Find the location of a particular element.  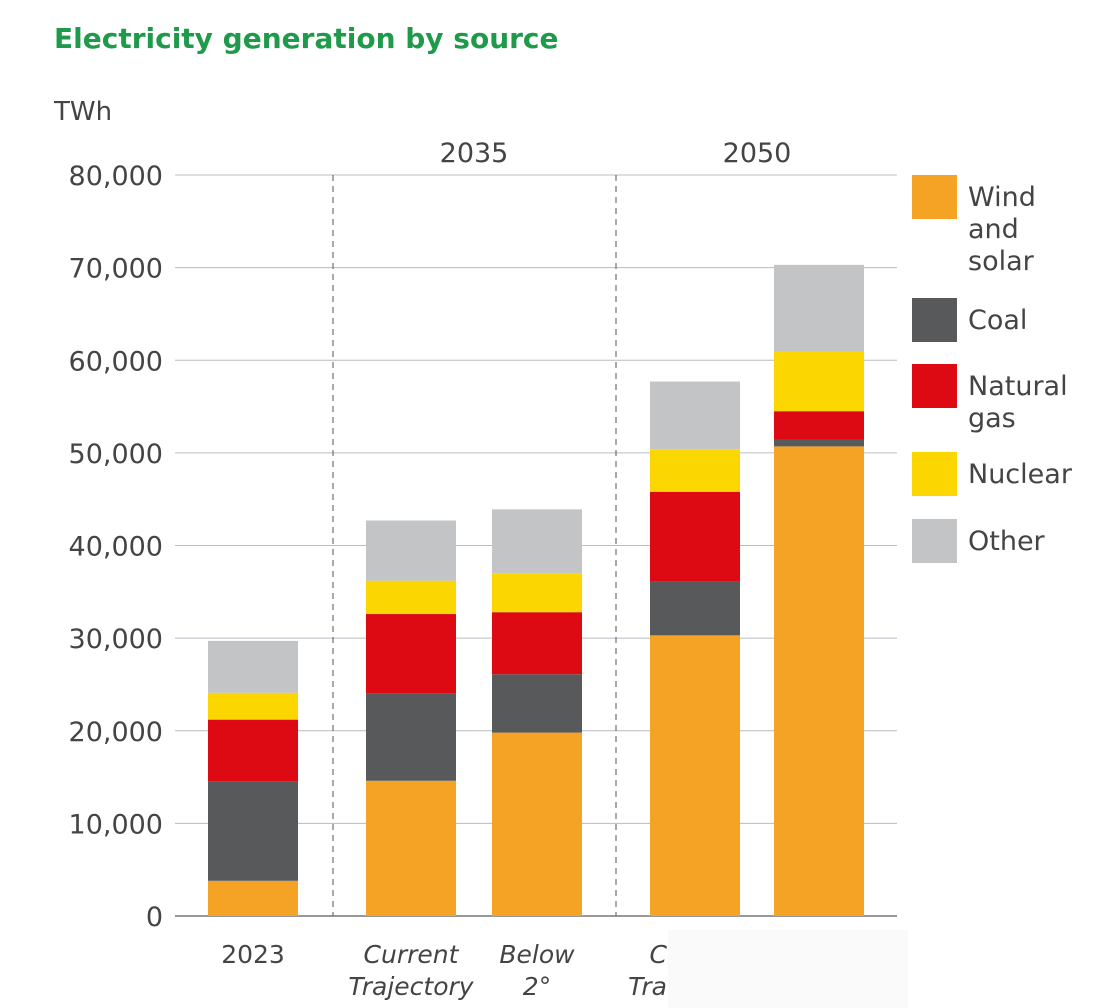

chart-title: Electricity generation by source is located at coordinates (306, 38).